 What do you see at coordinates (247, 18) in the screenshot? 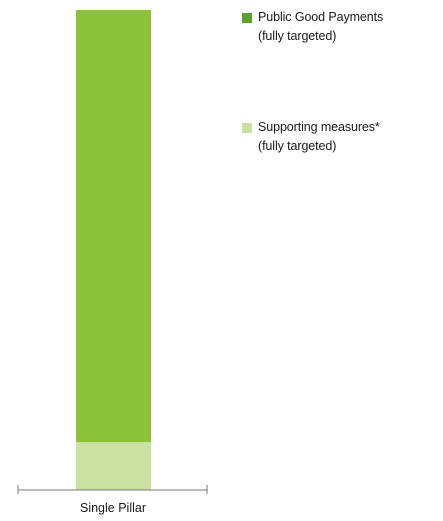
I see `legend-swatch-public-good-payments` at bounding box center [247, 18].